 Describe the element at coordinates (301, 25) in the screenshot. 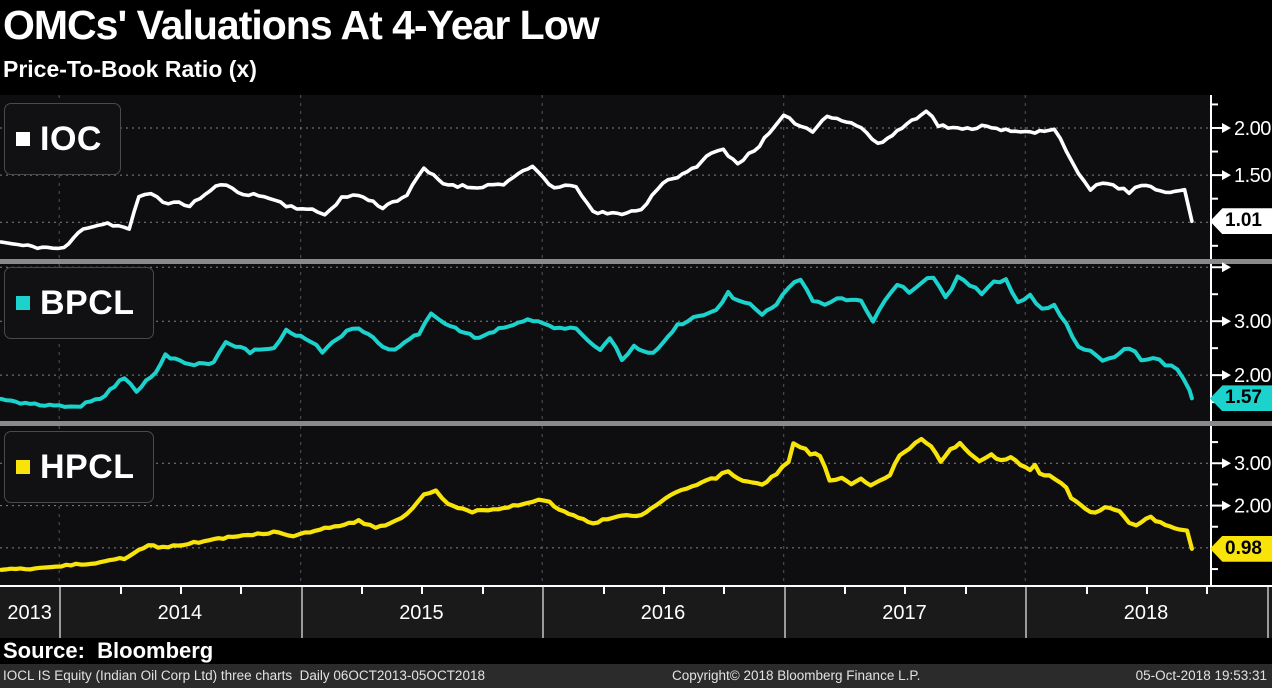

I see `page-title: OMCs' Valuations At 4-Year Low` at that location.